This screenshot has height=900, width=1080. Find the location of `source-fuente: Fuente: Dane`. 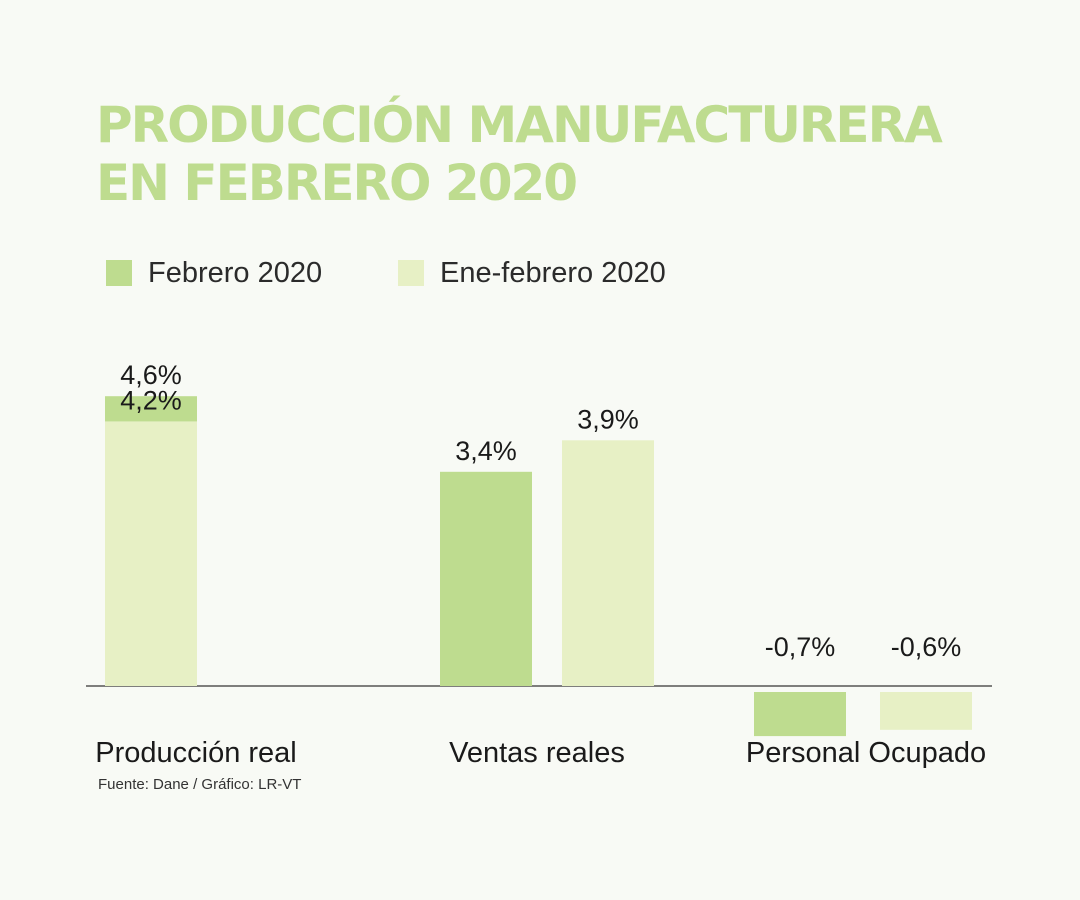

source-fuente: Fuente: Dane is located at coordinates (143, 784).